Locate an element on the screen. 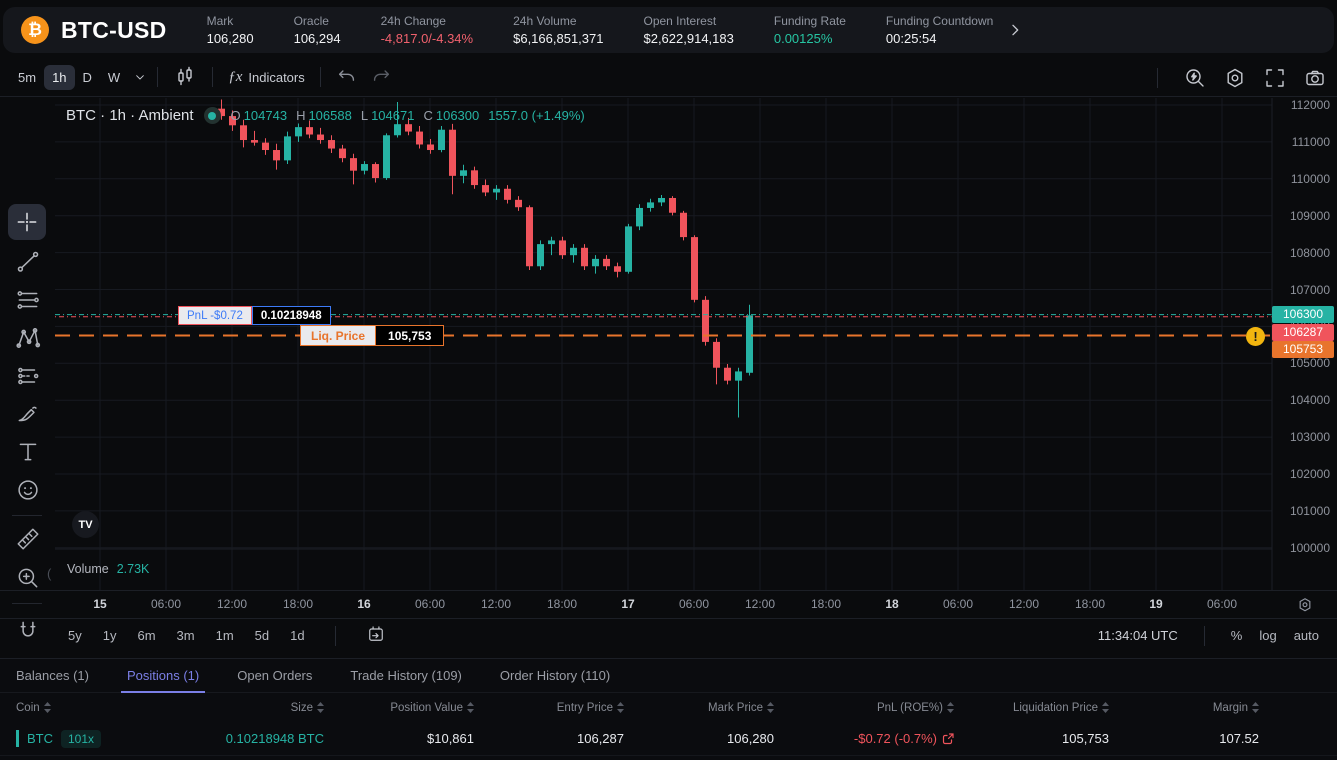 This screenshot has height=760, width=1337. xabcd-pattern-tool-button is located at coordinates (28, 340).